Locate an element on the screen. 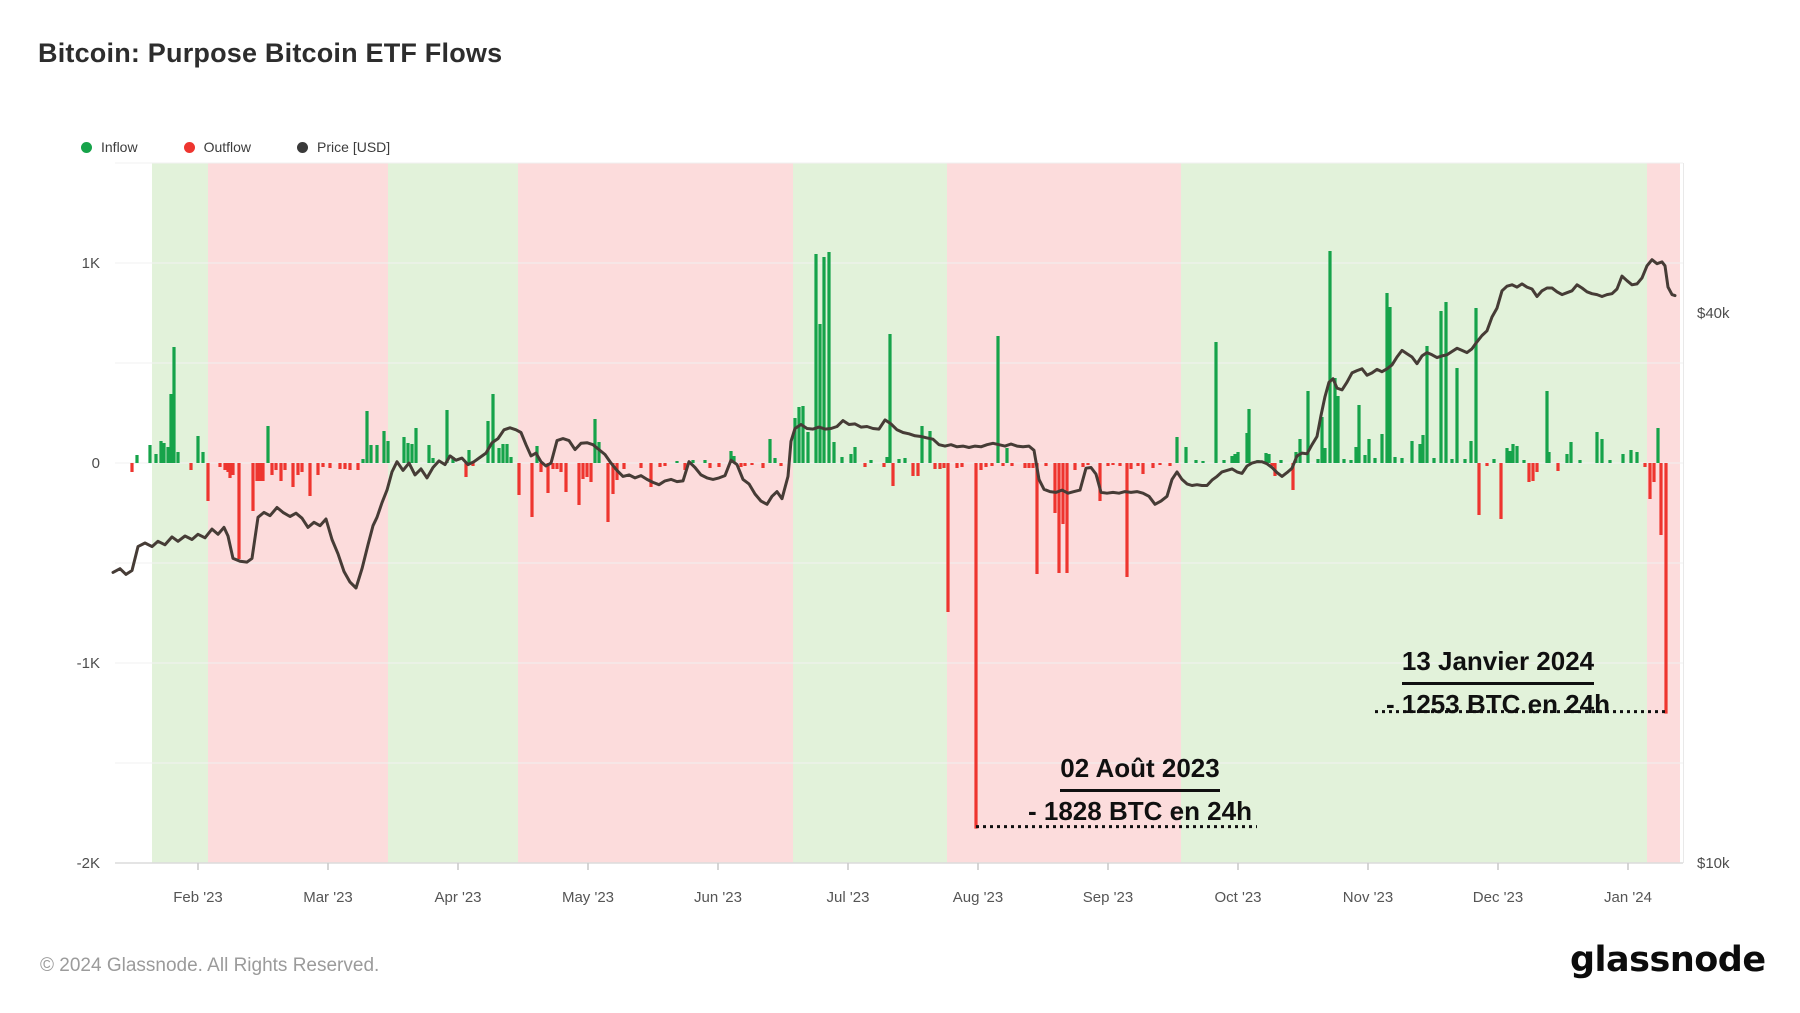  page-title: Bitcoin: Purpose Bitcoin ETF Flows is located at coordinates (270, 53).